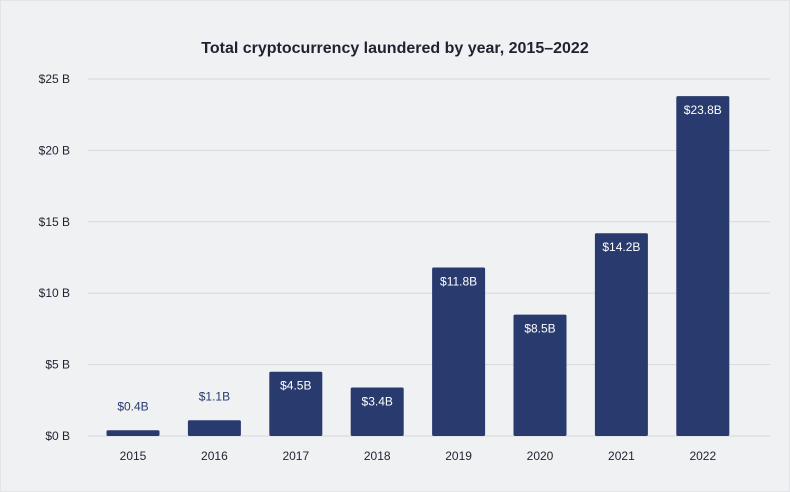 Image resolution: width=790 pixels, height=492 pixels. I want to click on bar-2021, so click(621, 334).